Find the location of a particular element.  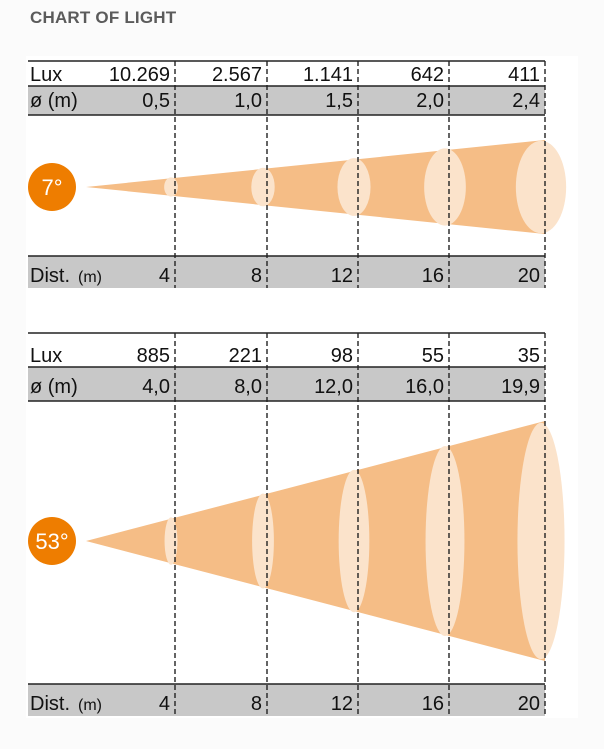

chart2-distance-row-bg is located at coordinates (286, 700).